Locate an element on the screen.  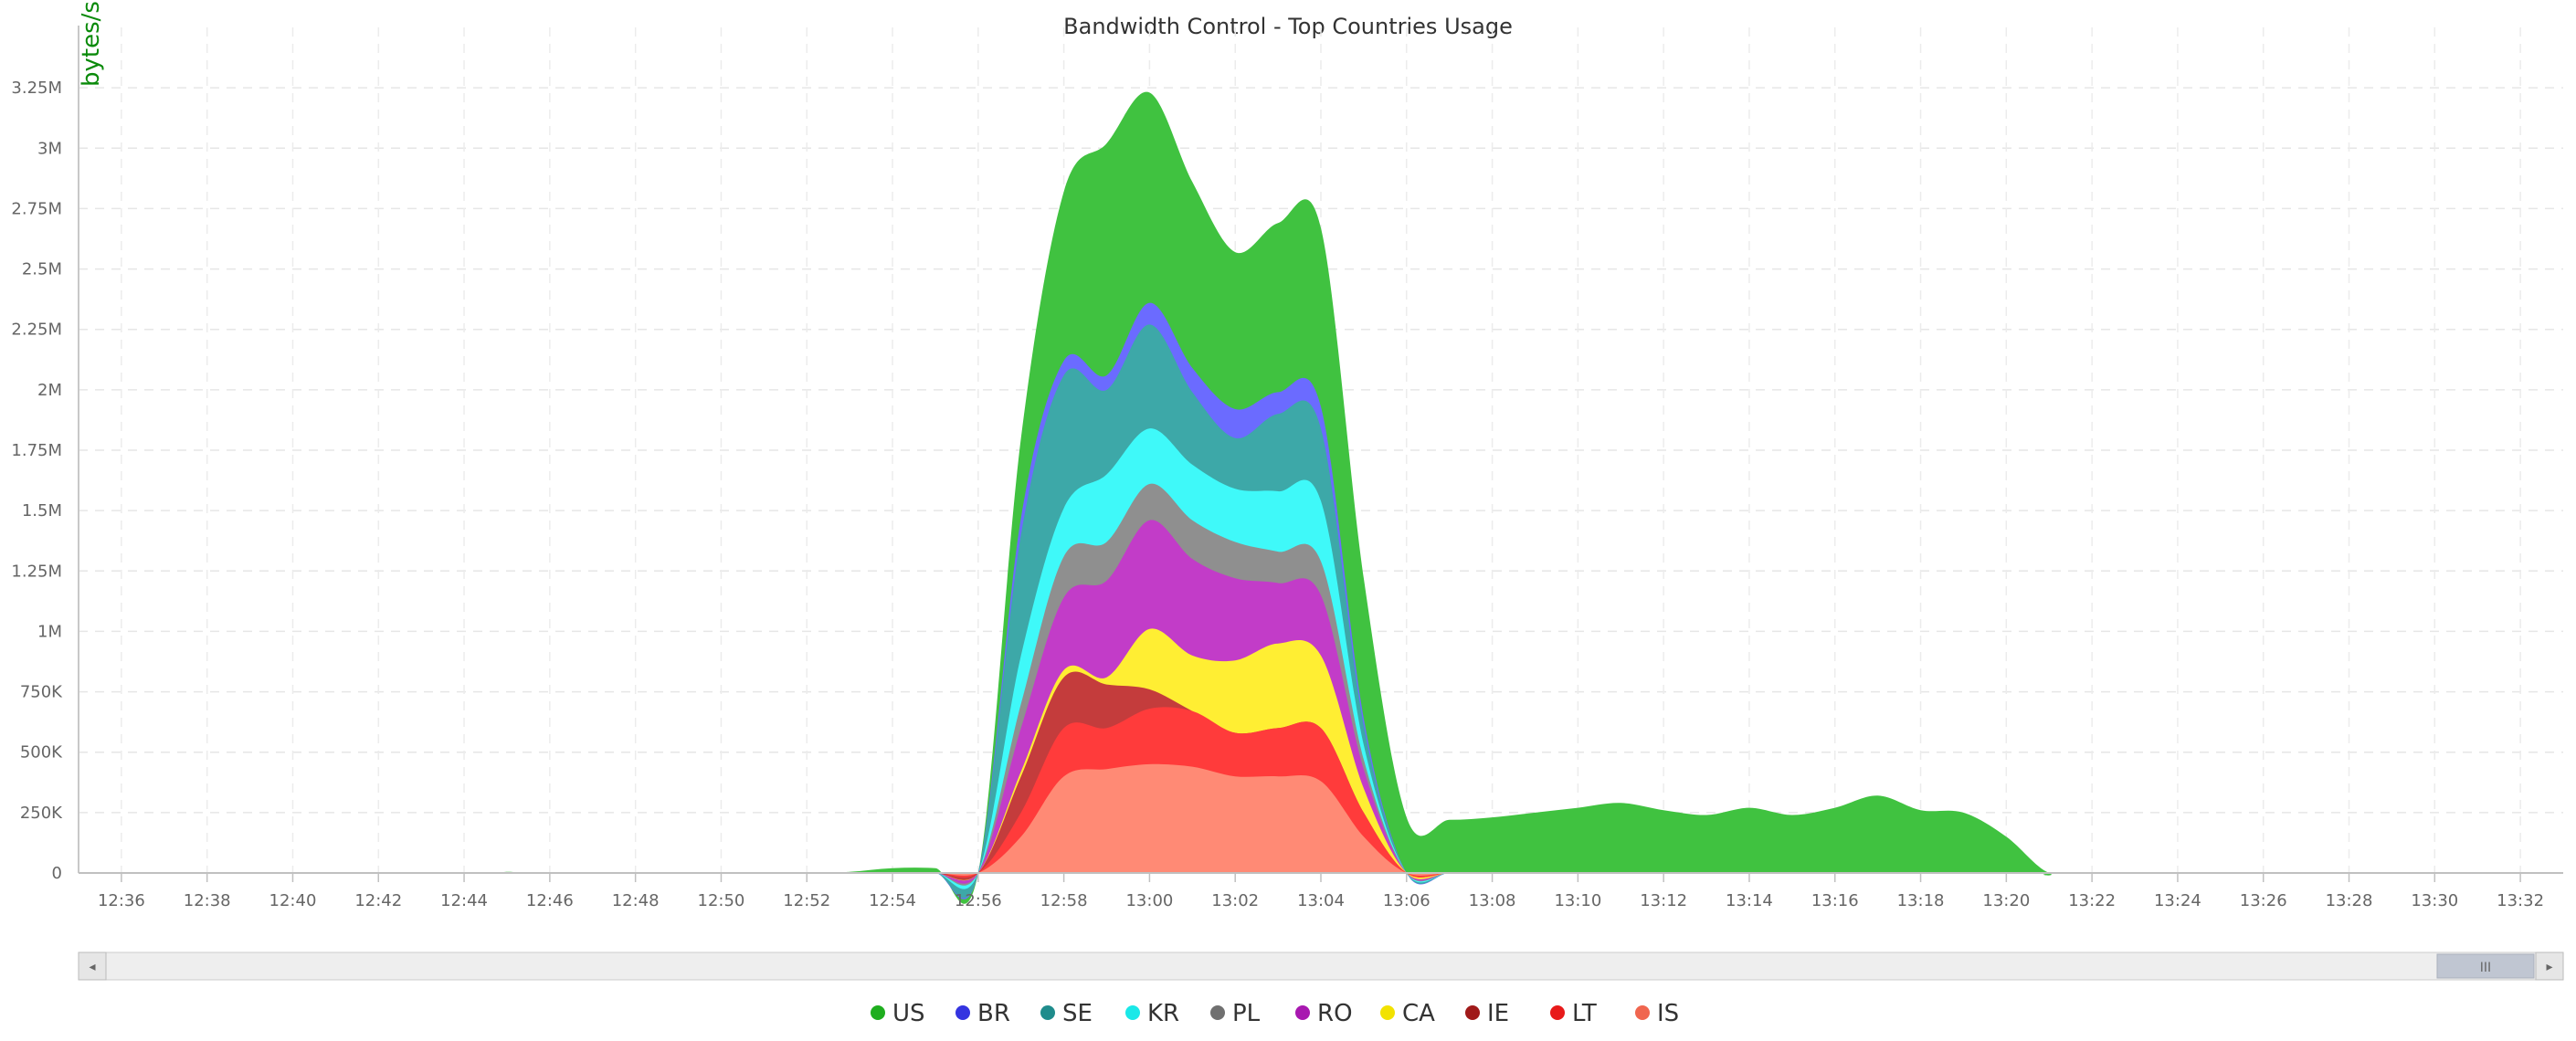
x-tick-label: 12:46 is located at coordinates (550, 900).